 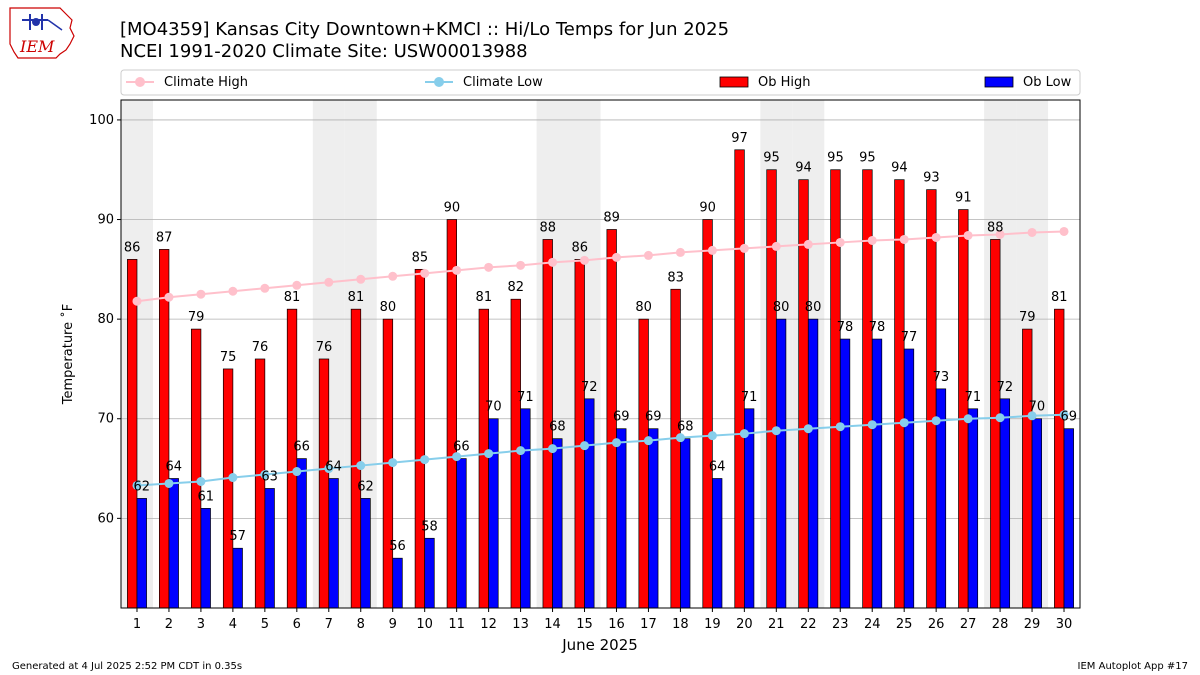 What do you see at coordinates (1005, 387) in the screenshot?
I see `ob-low-label: 72` at bounding box center [1005, 387].